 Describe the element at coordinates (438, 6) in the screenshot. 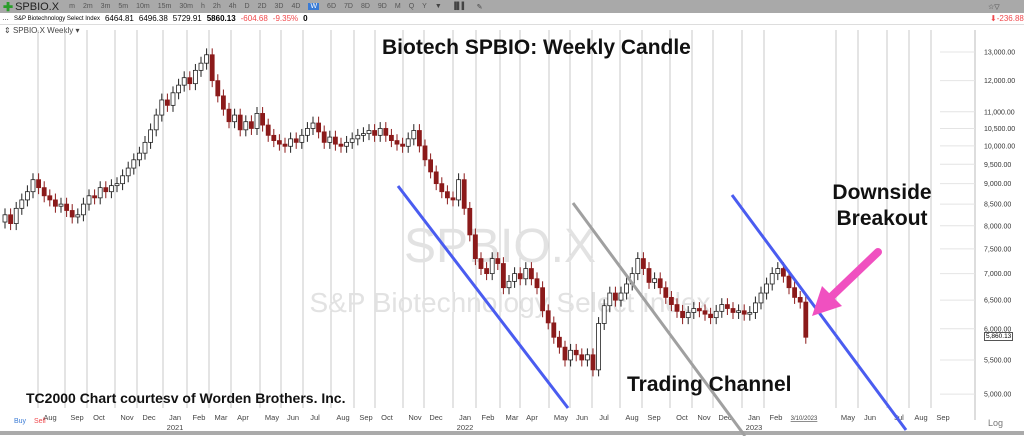

I see `dropdown-icon: ▼` at that location.